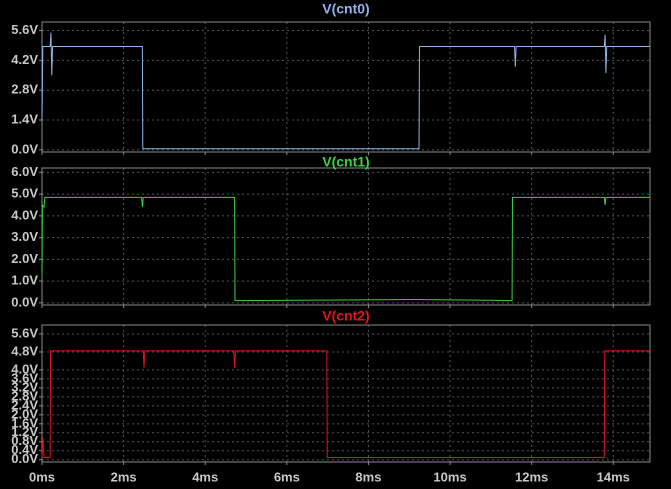 This screenshot has width=671, height=489. What do you see at coordinates (205, 476) in the screenshot?
I see `x-tick-label: 4ms` at bounding box center [205, 476].